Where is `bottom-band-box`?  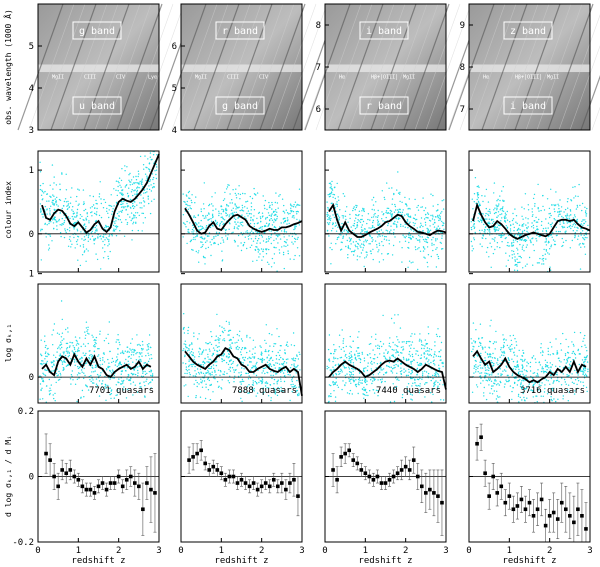
bottom-band-box is located at coordinates (240, 105).